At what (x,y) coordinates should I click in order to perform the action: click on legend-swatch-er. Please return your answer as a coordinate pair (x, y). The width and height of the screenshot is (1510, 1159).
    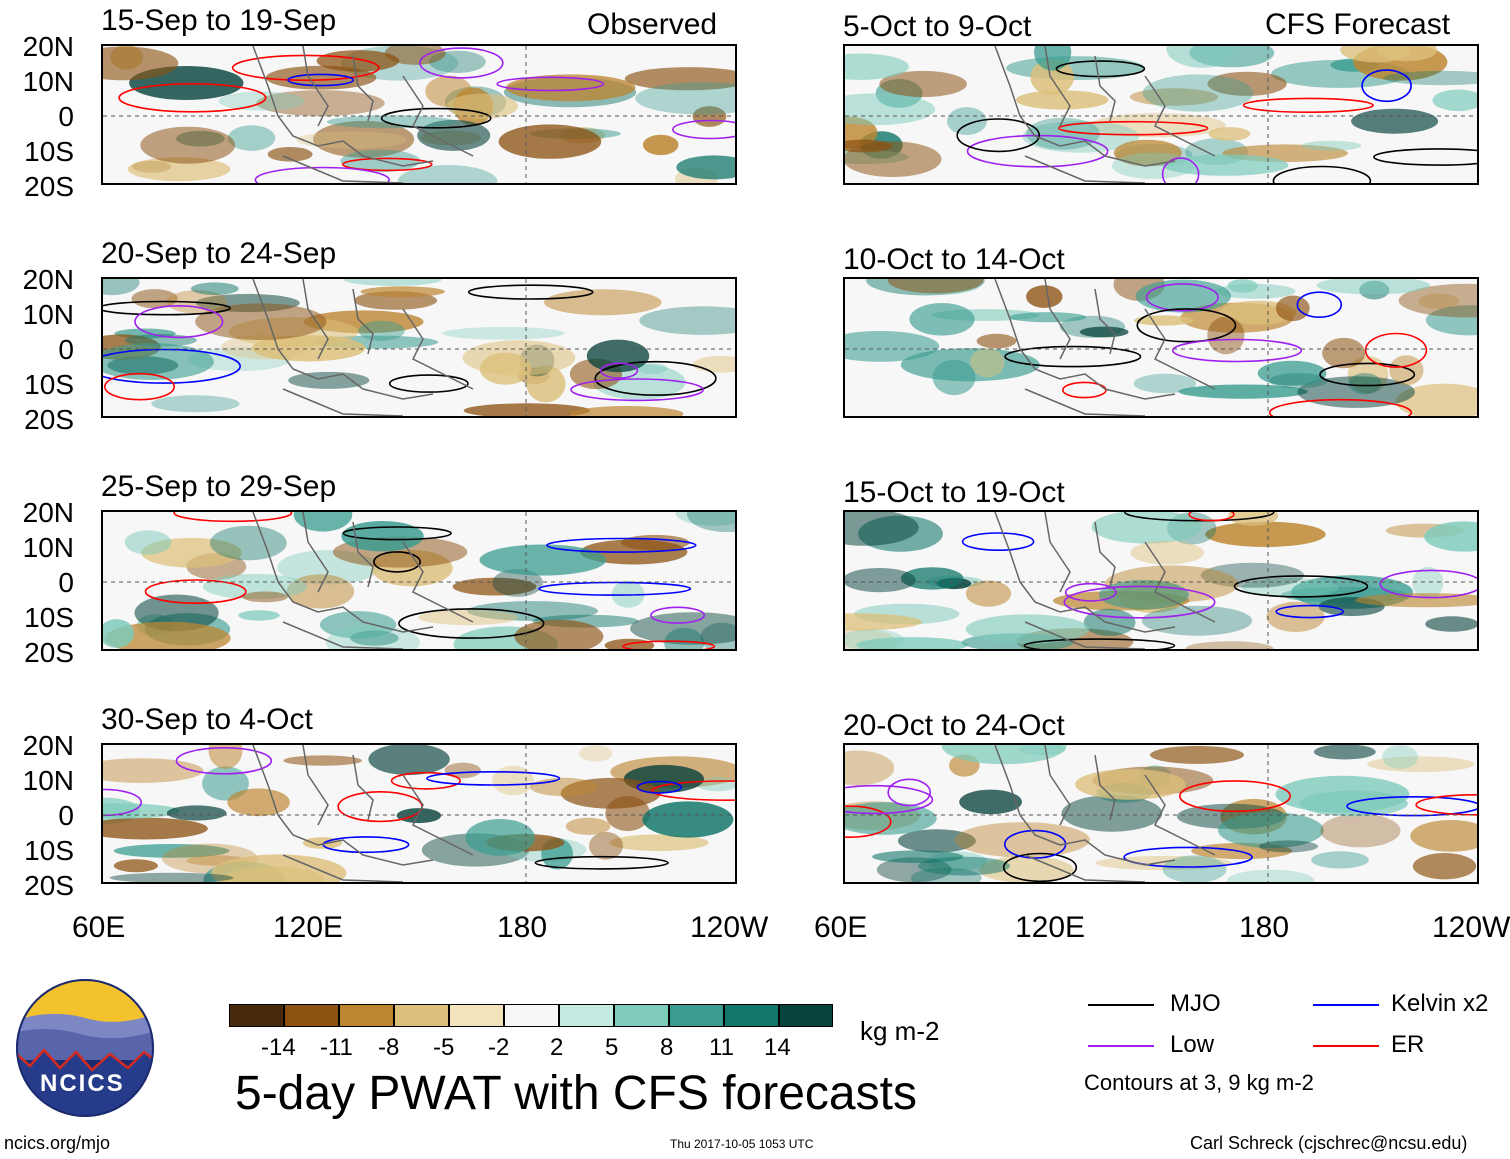
    Looking at the image, I should click on (1346, 1046).